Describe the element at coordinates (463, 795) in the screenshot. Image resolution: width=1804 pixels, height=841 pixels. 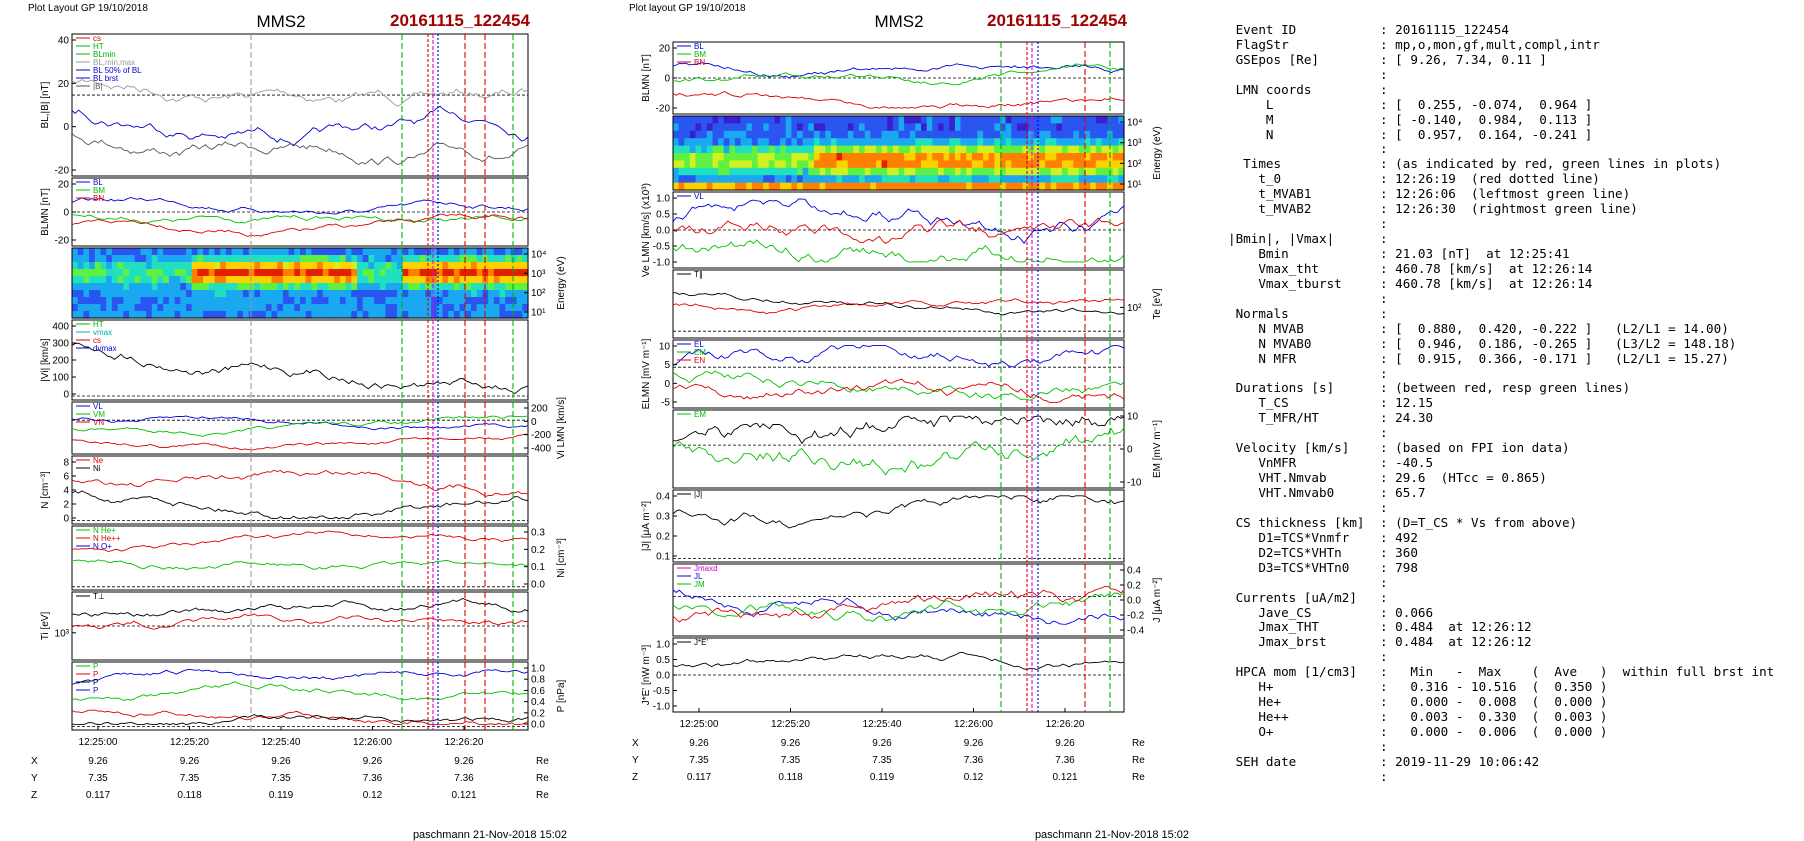
I see `position-value: 0.121` at that location.